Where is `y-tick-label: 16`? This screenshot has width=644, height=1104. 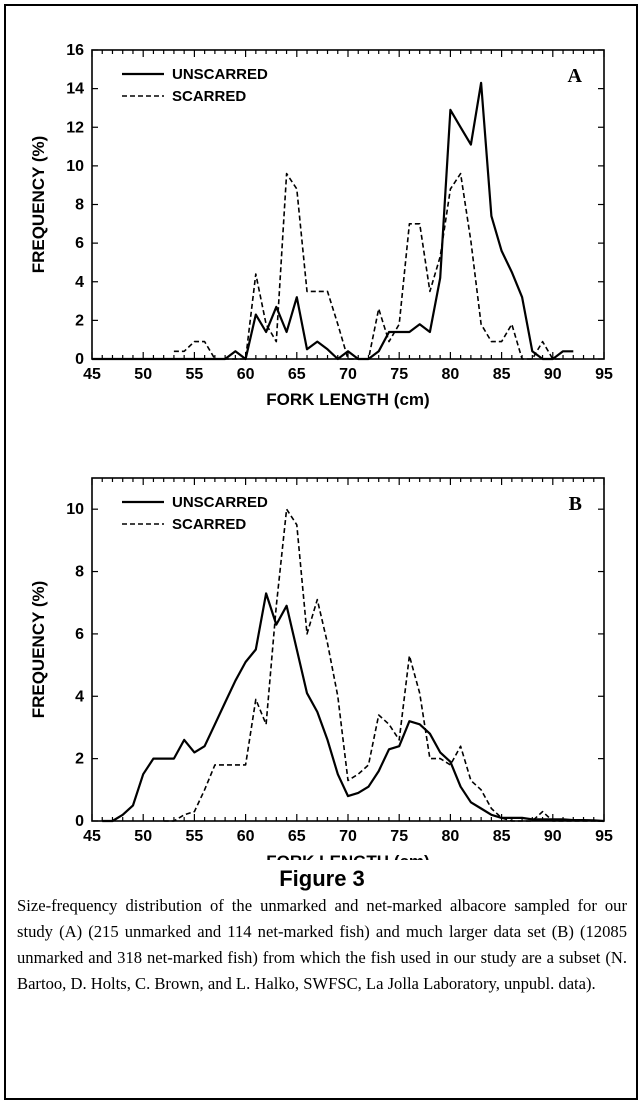 y-tick-label: 16 is located at coordinates (75, 50).